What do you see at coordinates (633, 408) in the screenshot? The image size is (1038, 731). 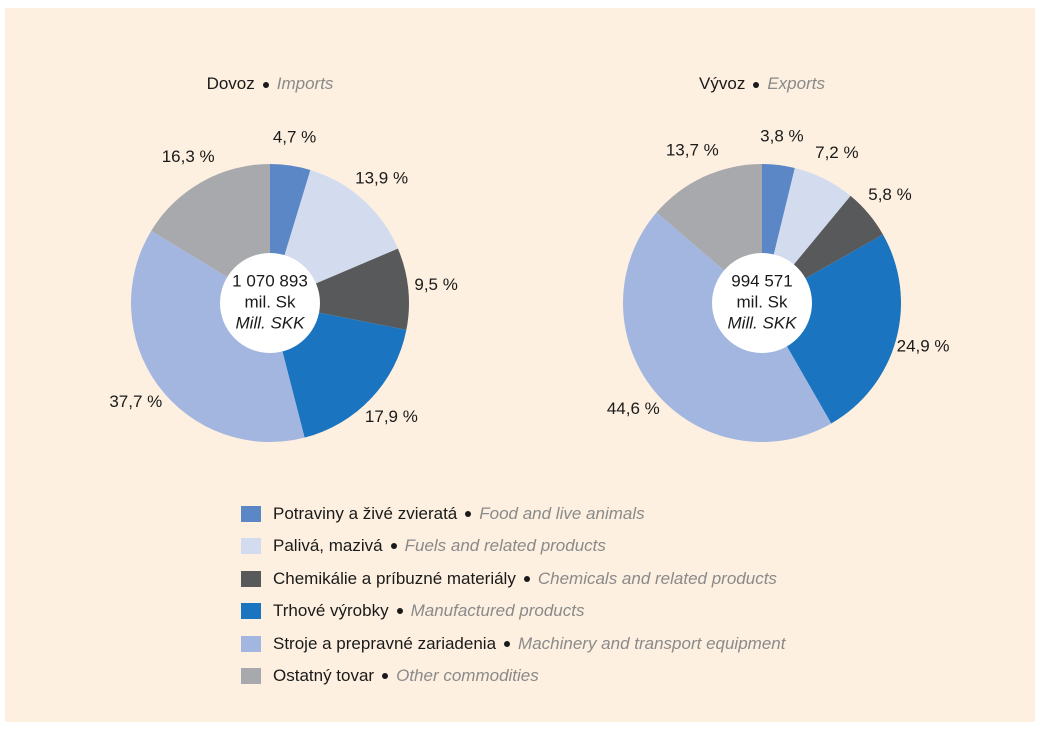 I see `slice-label: 44,6 %` at bounding box center [633, 408].